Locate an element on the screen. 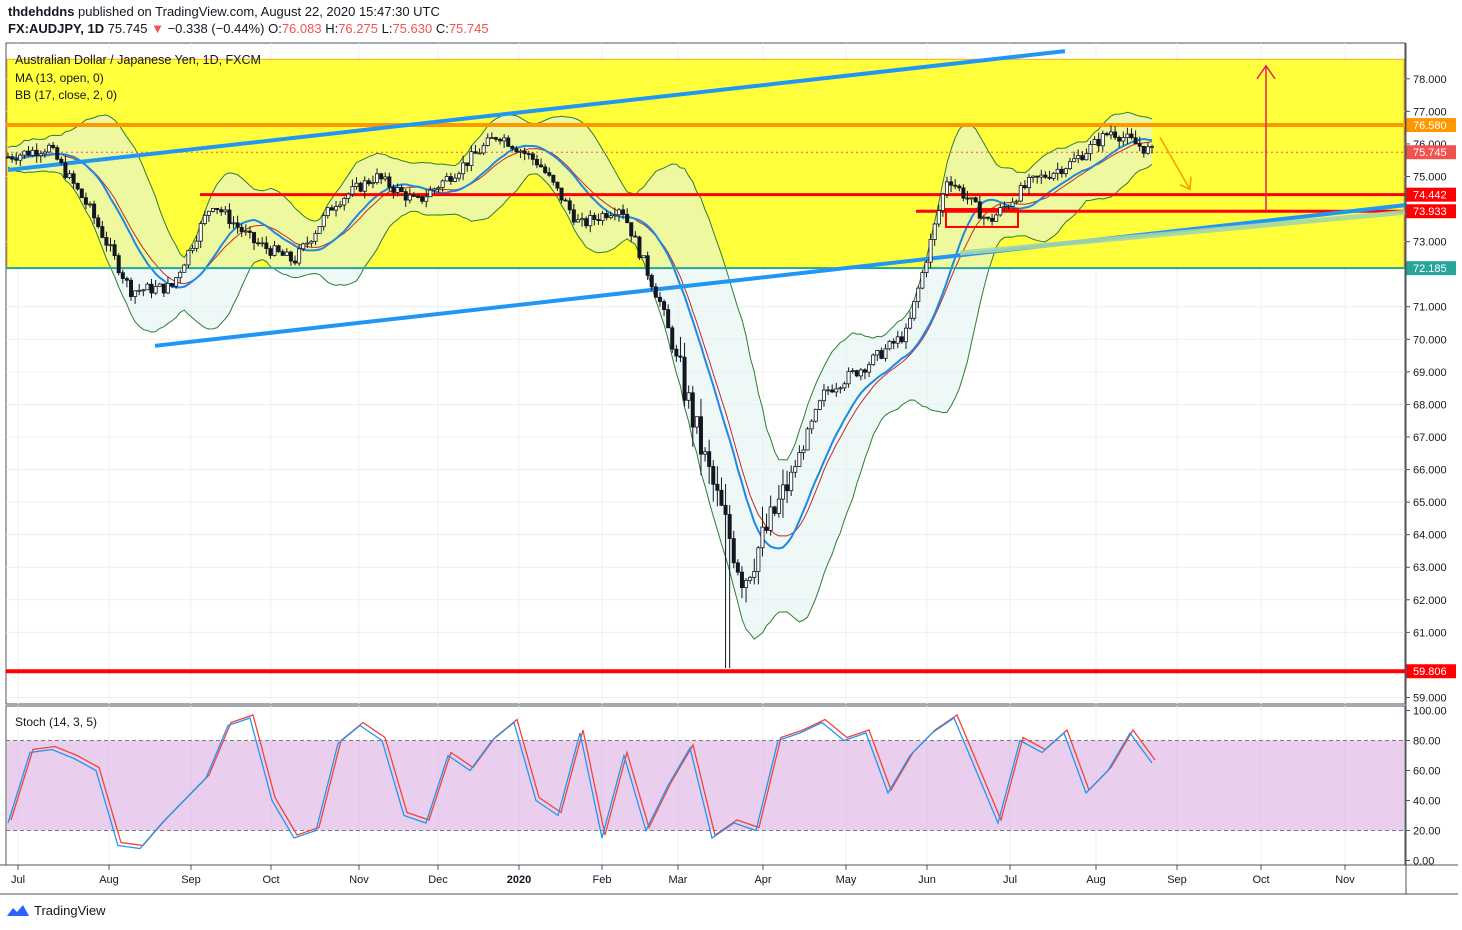  time-axis-label: May is located at coordinates (846, 880).